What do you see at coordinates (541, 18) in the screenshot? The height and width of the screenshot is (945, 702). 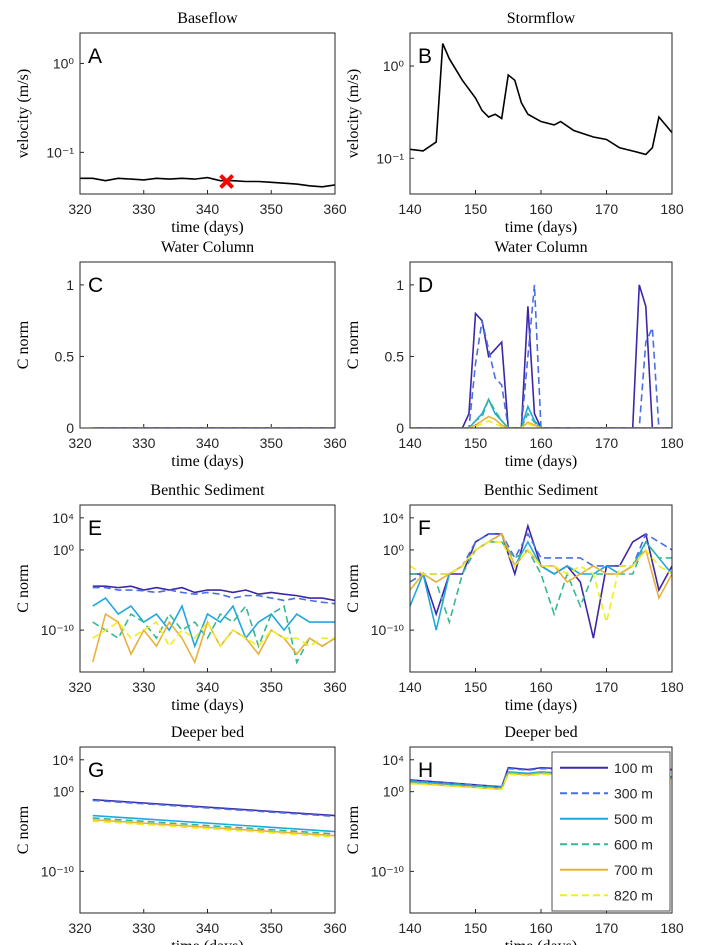 I see `panel-title: Stormflow` at bounding box center [541, 18].